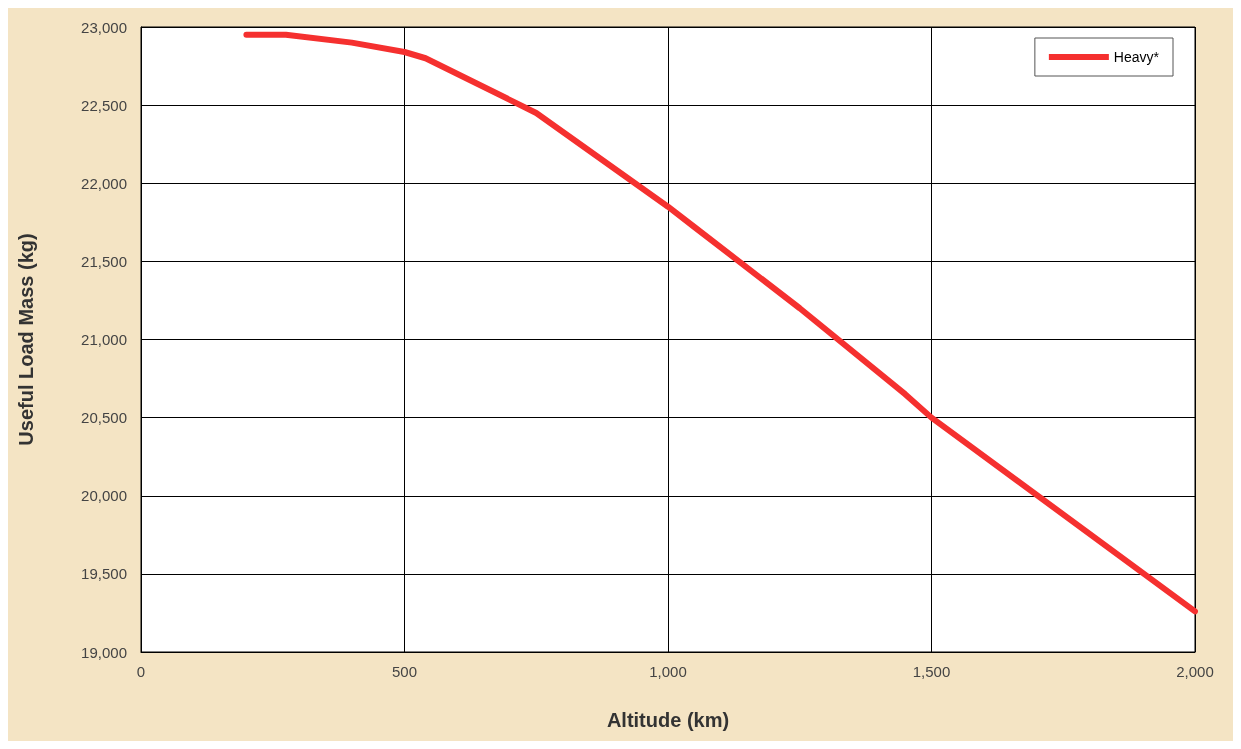 Image resolution: width=1241 pixels, height=749 pixels. What do you see at coordinates (104, 183) in the screenshot?
I see `y-tick-label: 22,000` at bounding box center [104, 183].